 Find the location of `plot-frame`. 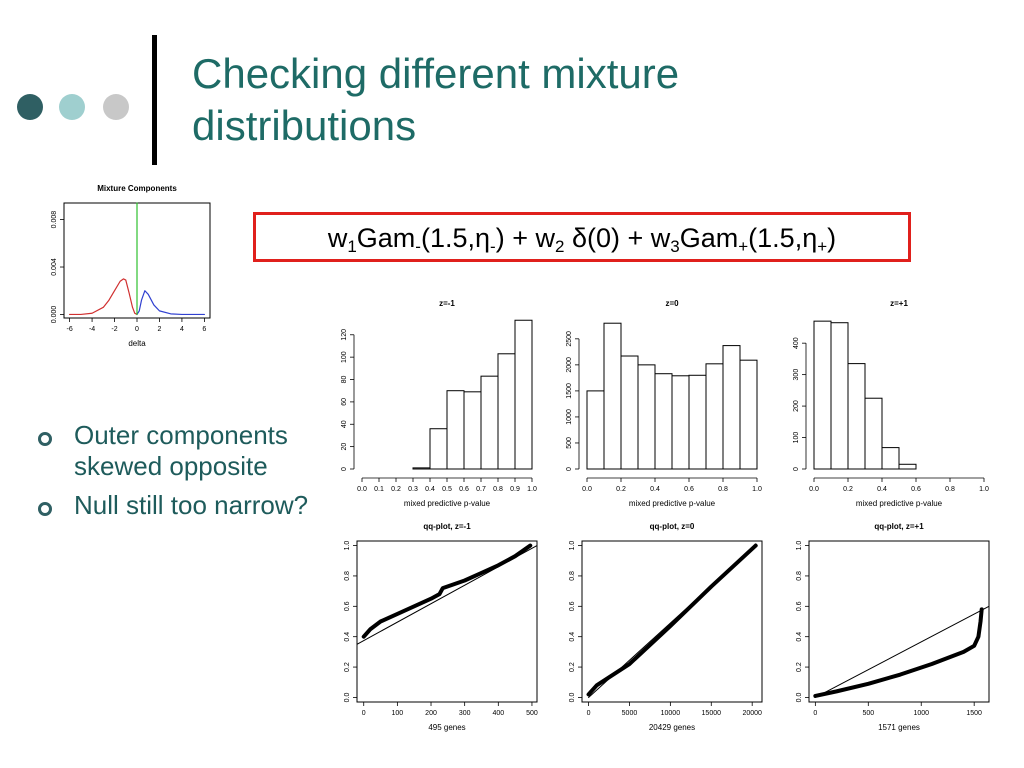

plot-frame is located at coordinates (899, 621).